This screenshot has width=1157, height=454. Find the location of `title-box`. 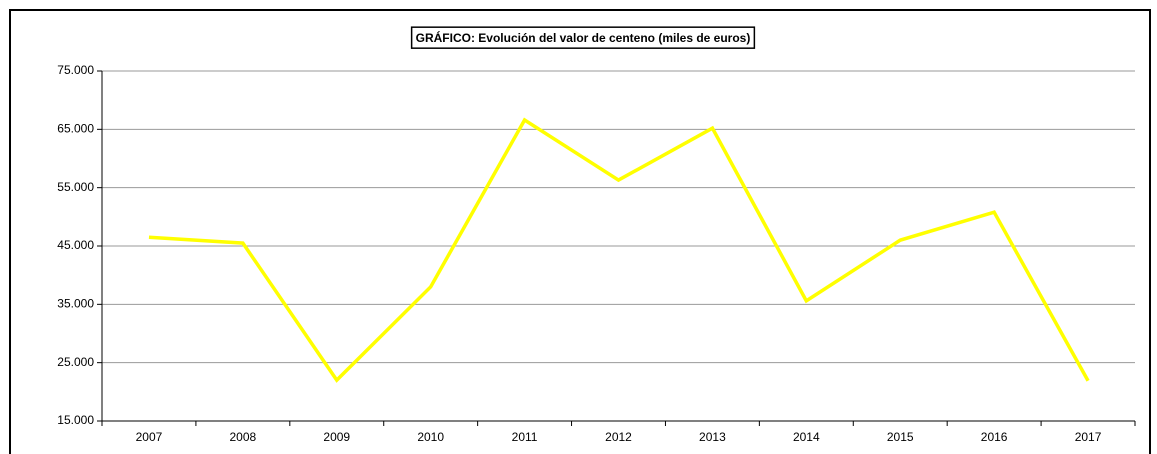

title-box is located at coordinates (583, 37).